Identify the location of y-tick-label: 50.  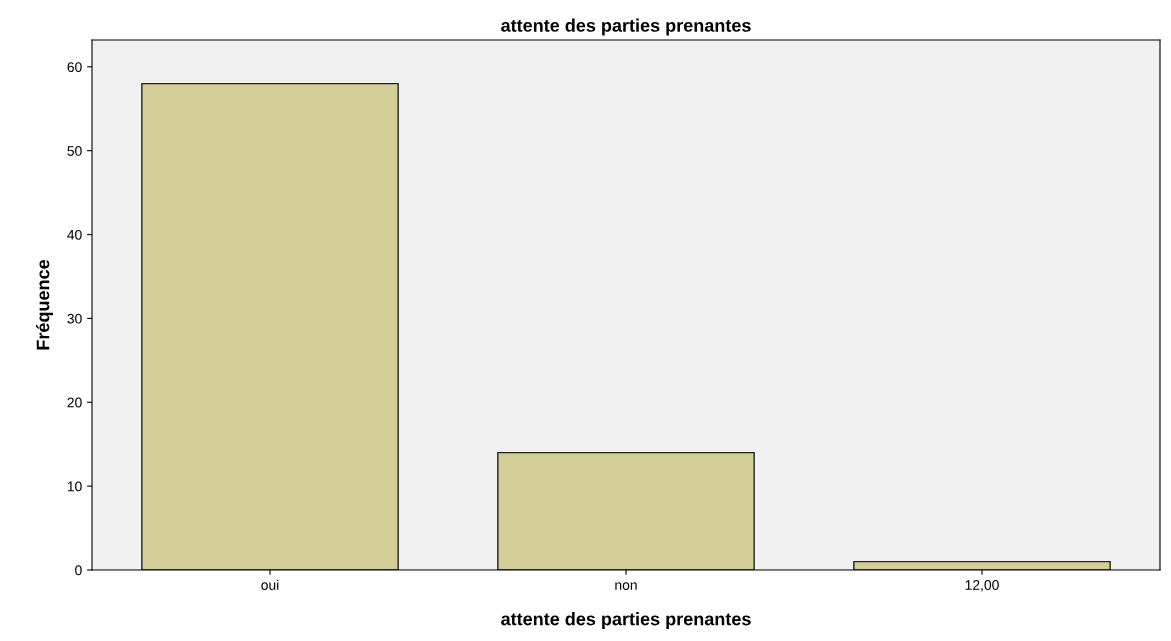
(74, 151).